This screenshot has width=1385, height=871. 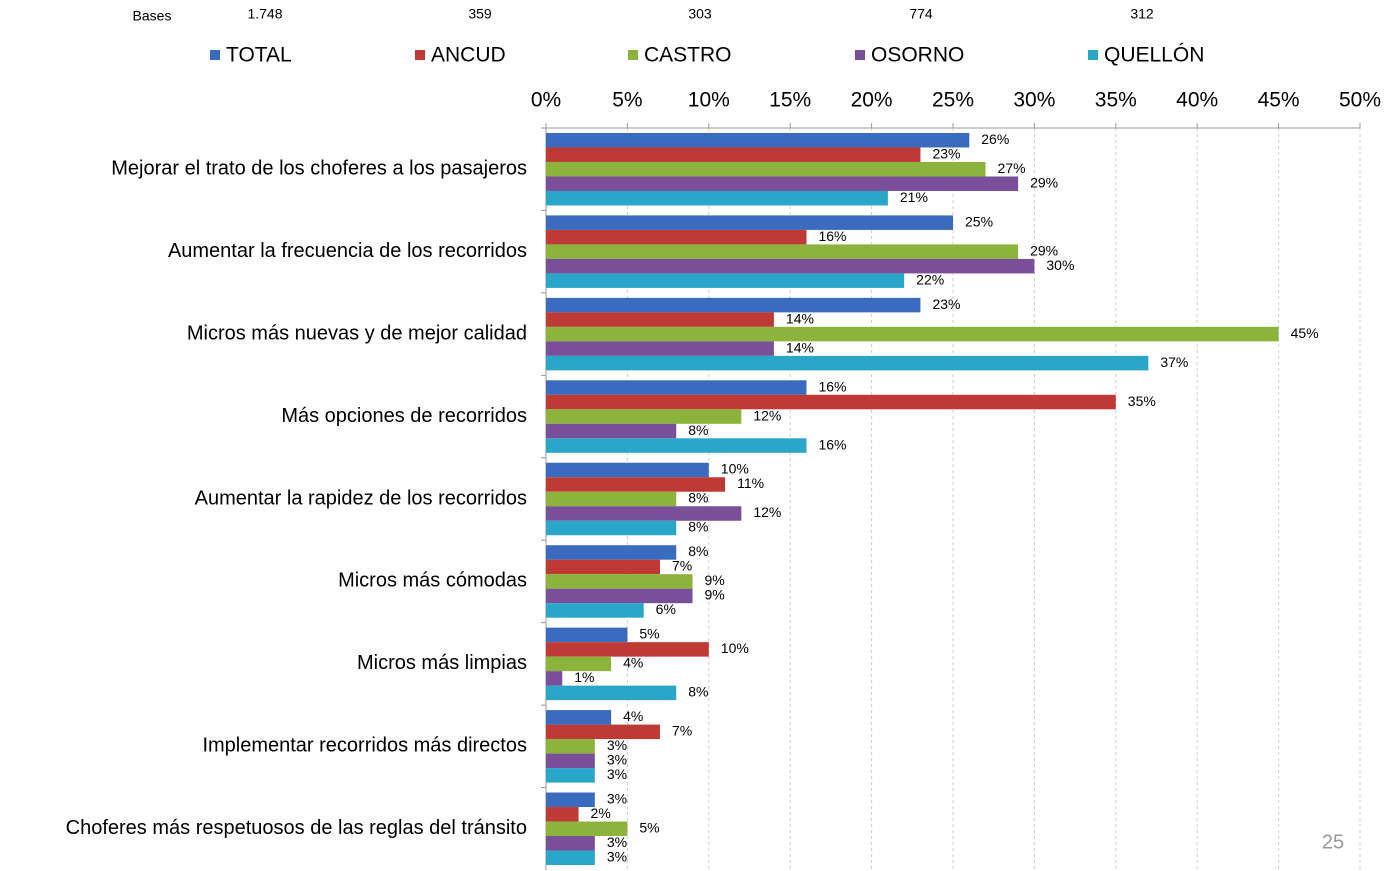 I want to click on legend-label: CASTRO, so click(x=688, y=55).